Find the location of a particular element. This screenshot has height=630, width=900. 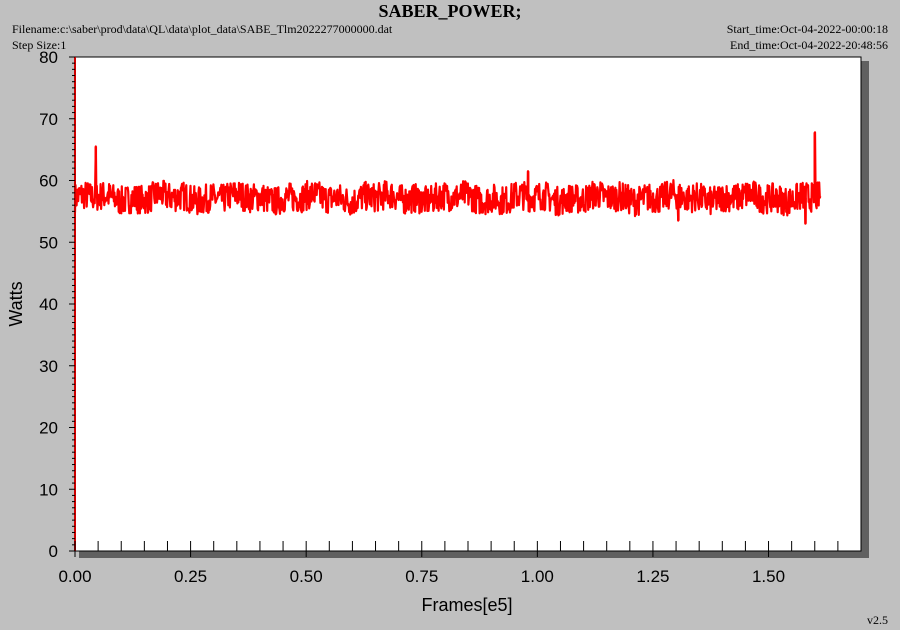

x-axis-label: Frames[e5] is located at coordinates (466, 605).